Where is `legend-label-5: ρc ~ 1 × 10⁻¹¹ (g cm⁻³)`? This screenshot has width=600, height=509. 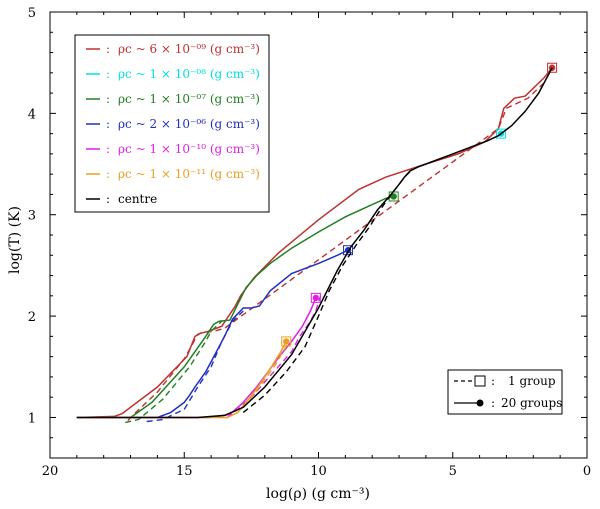 legend-label-5: ρc ~ 1 × 10⁻¹¹ (g cm⁻³) is located at coordinates (189, 174).